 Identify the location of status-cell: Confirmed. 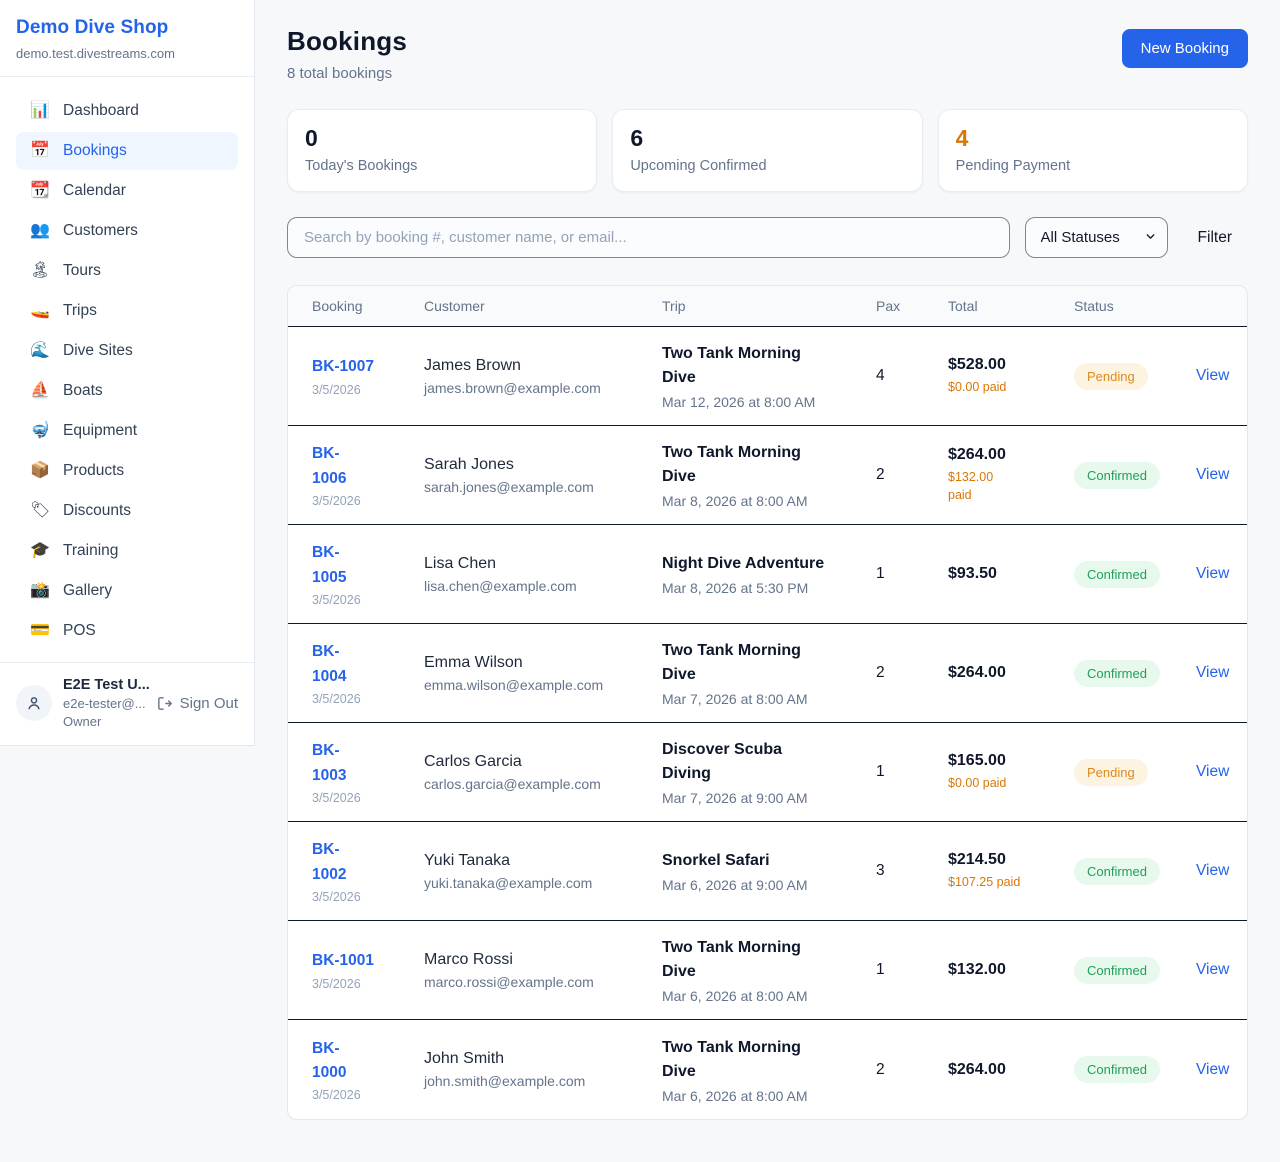
(1135, 475).